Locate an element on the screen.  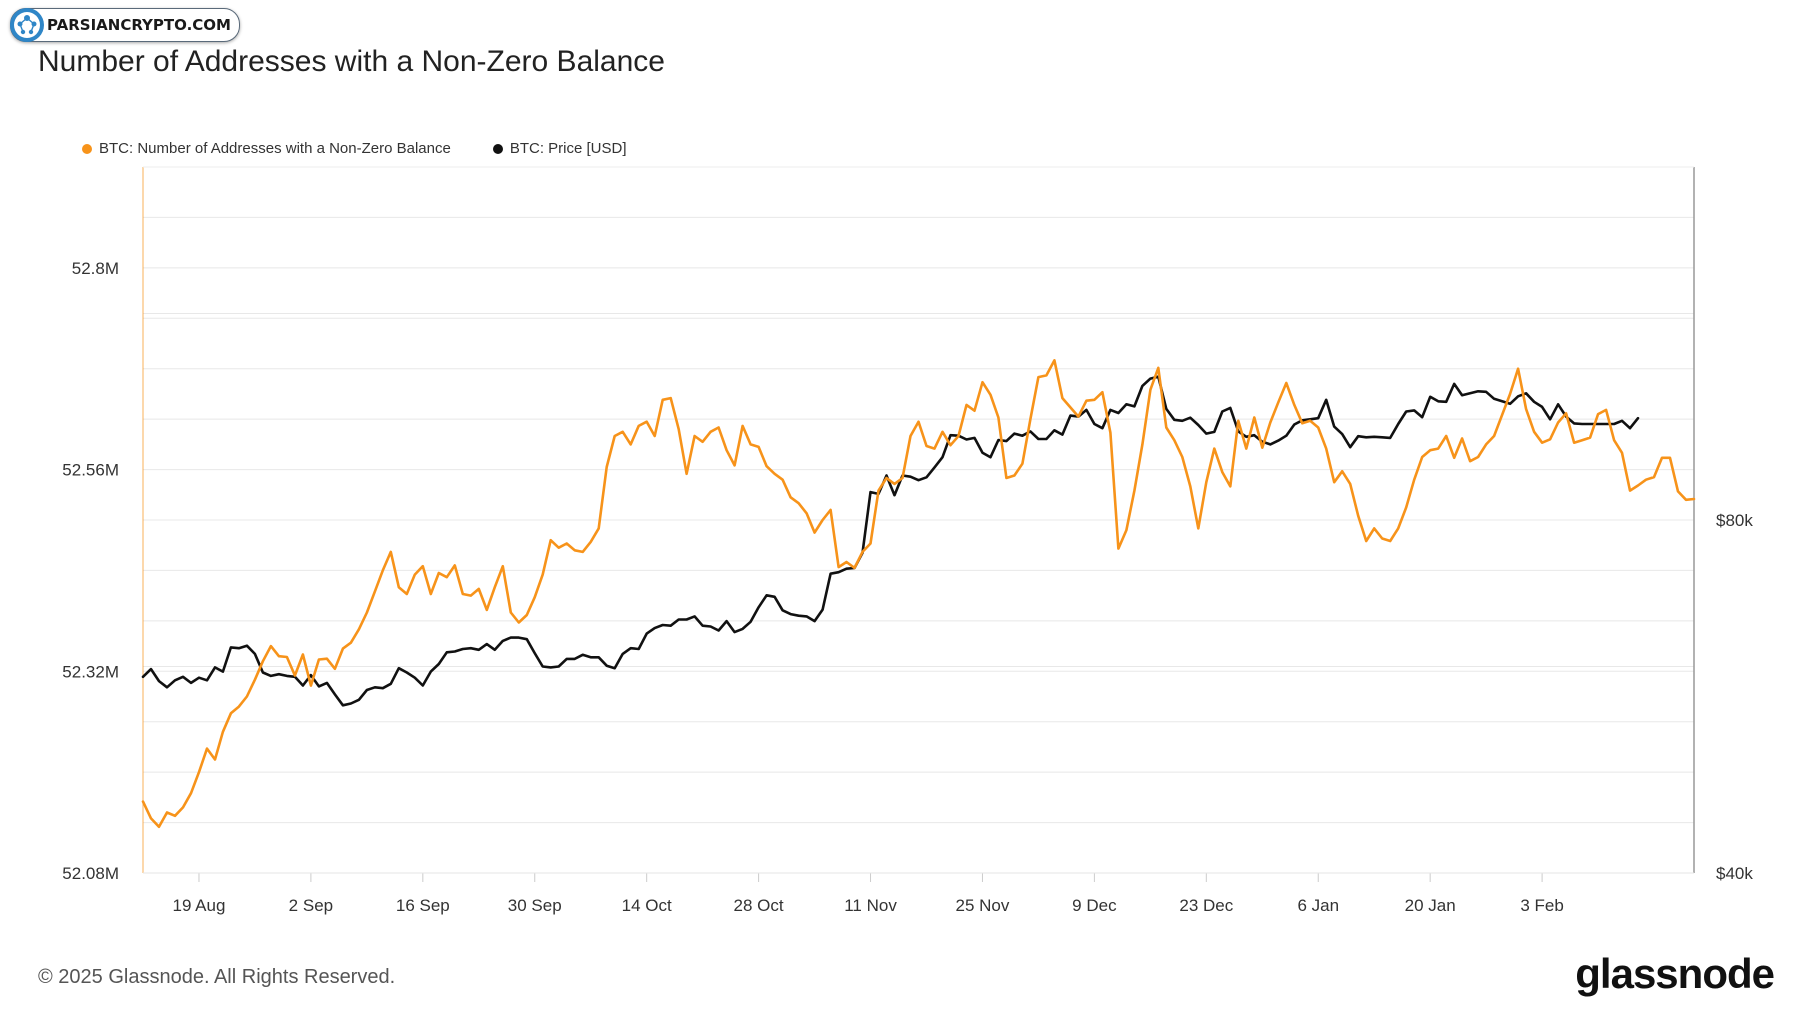
y-left-tick-label: 52.32M is located at coordinates (90, 671).